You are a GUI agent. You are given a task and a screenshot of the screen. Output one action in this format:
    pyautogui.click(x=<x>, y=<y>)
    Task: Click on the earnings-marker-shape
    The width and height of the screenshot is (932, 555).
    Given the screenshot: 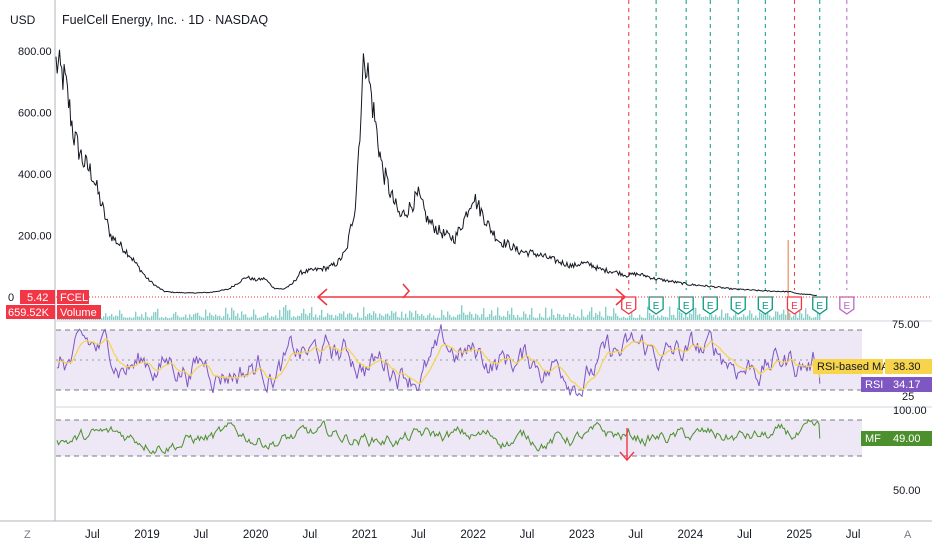 What is the action you would take?
    pyautogui.click(x=794, y=305)
    